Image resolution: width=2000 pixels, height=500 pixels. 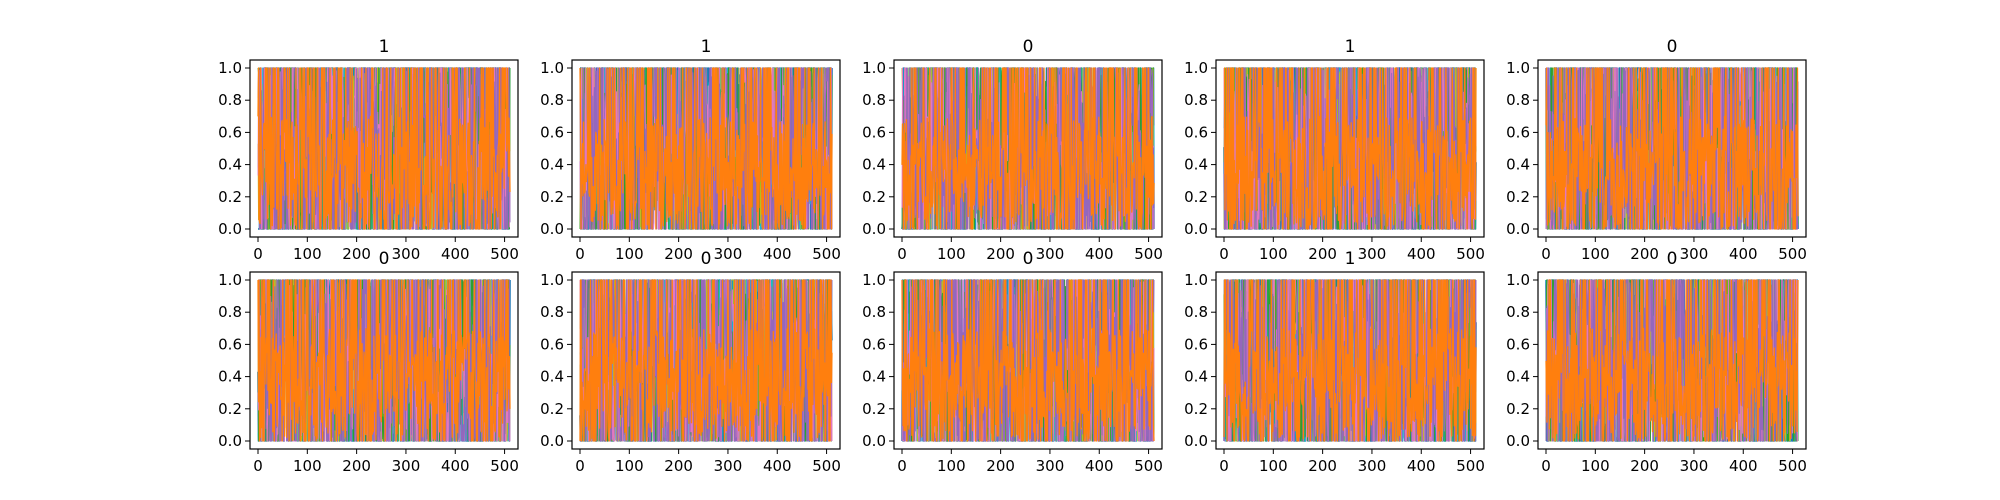 I want to click on subplot-6: 0.0 0.2 0.4 0.6 0.8 1.0 0 100 200 300 400 500 0, so click(x=368, y=362).